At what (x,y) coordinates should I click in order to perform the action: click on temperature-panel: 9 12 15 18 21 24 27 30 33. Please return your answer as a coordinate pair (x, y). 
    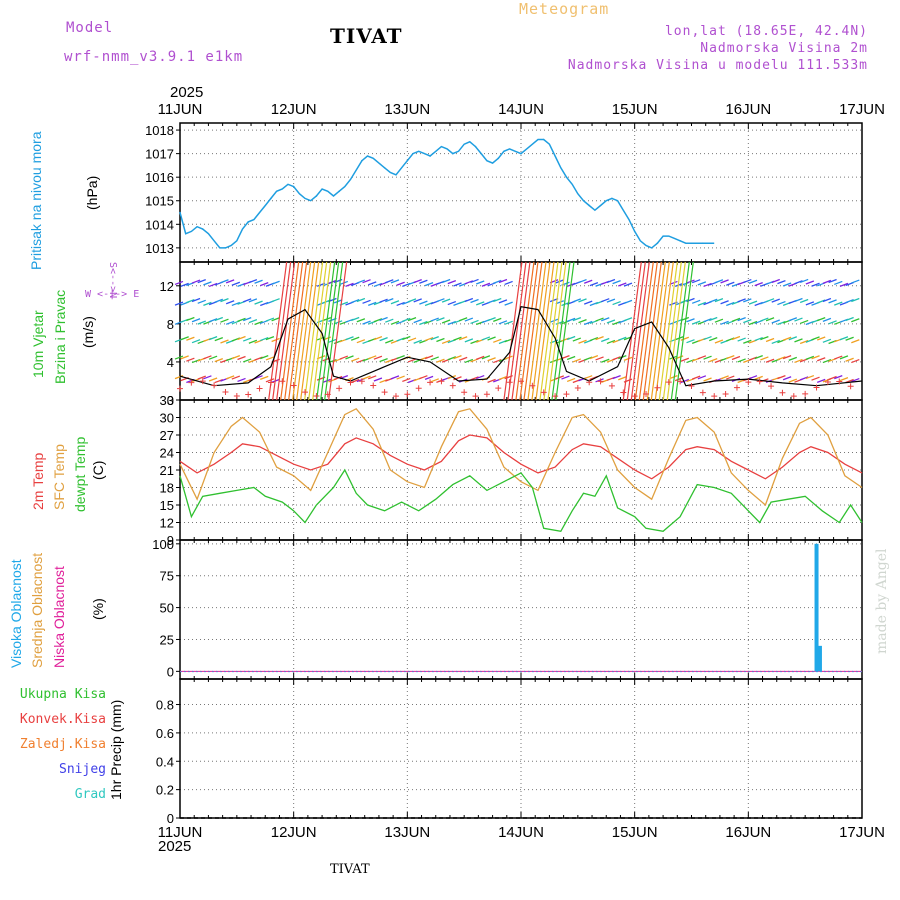
    Looking at the image, I should click on (511, 470).